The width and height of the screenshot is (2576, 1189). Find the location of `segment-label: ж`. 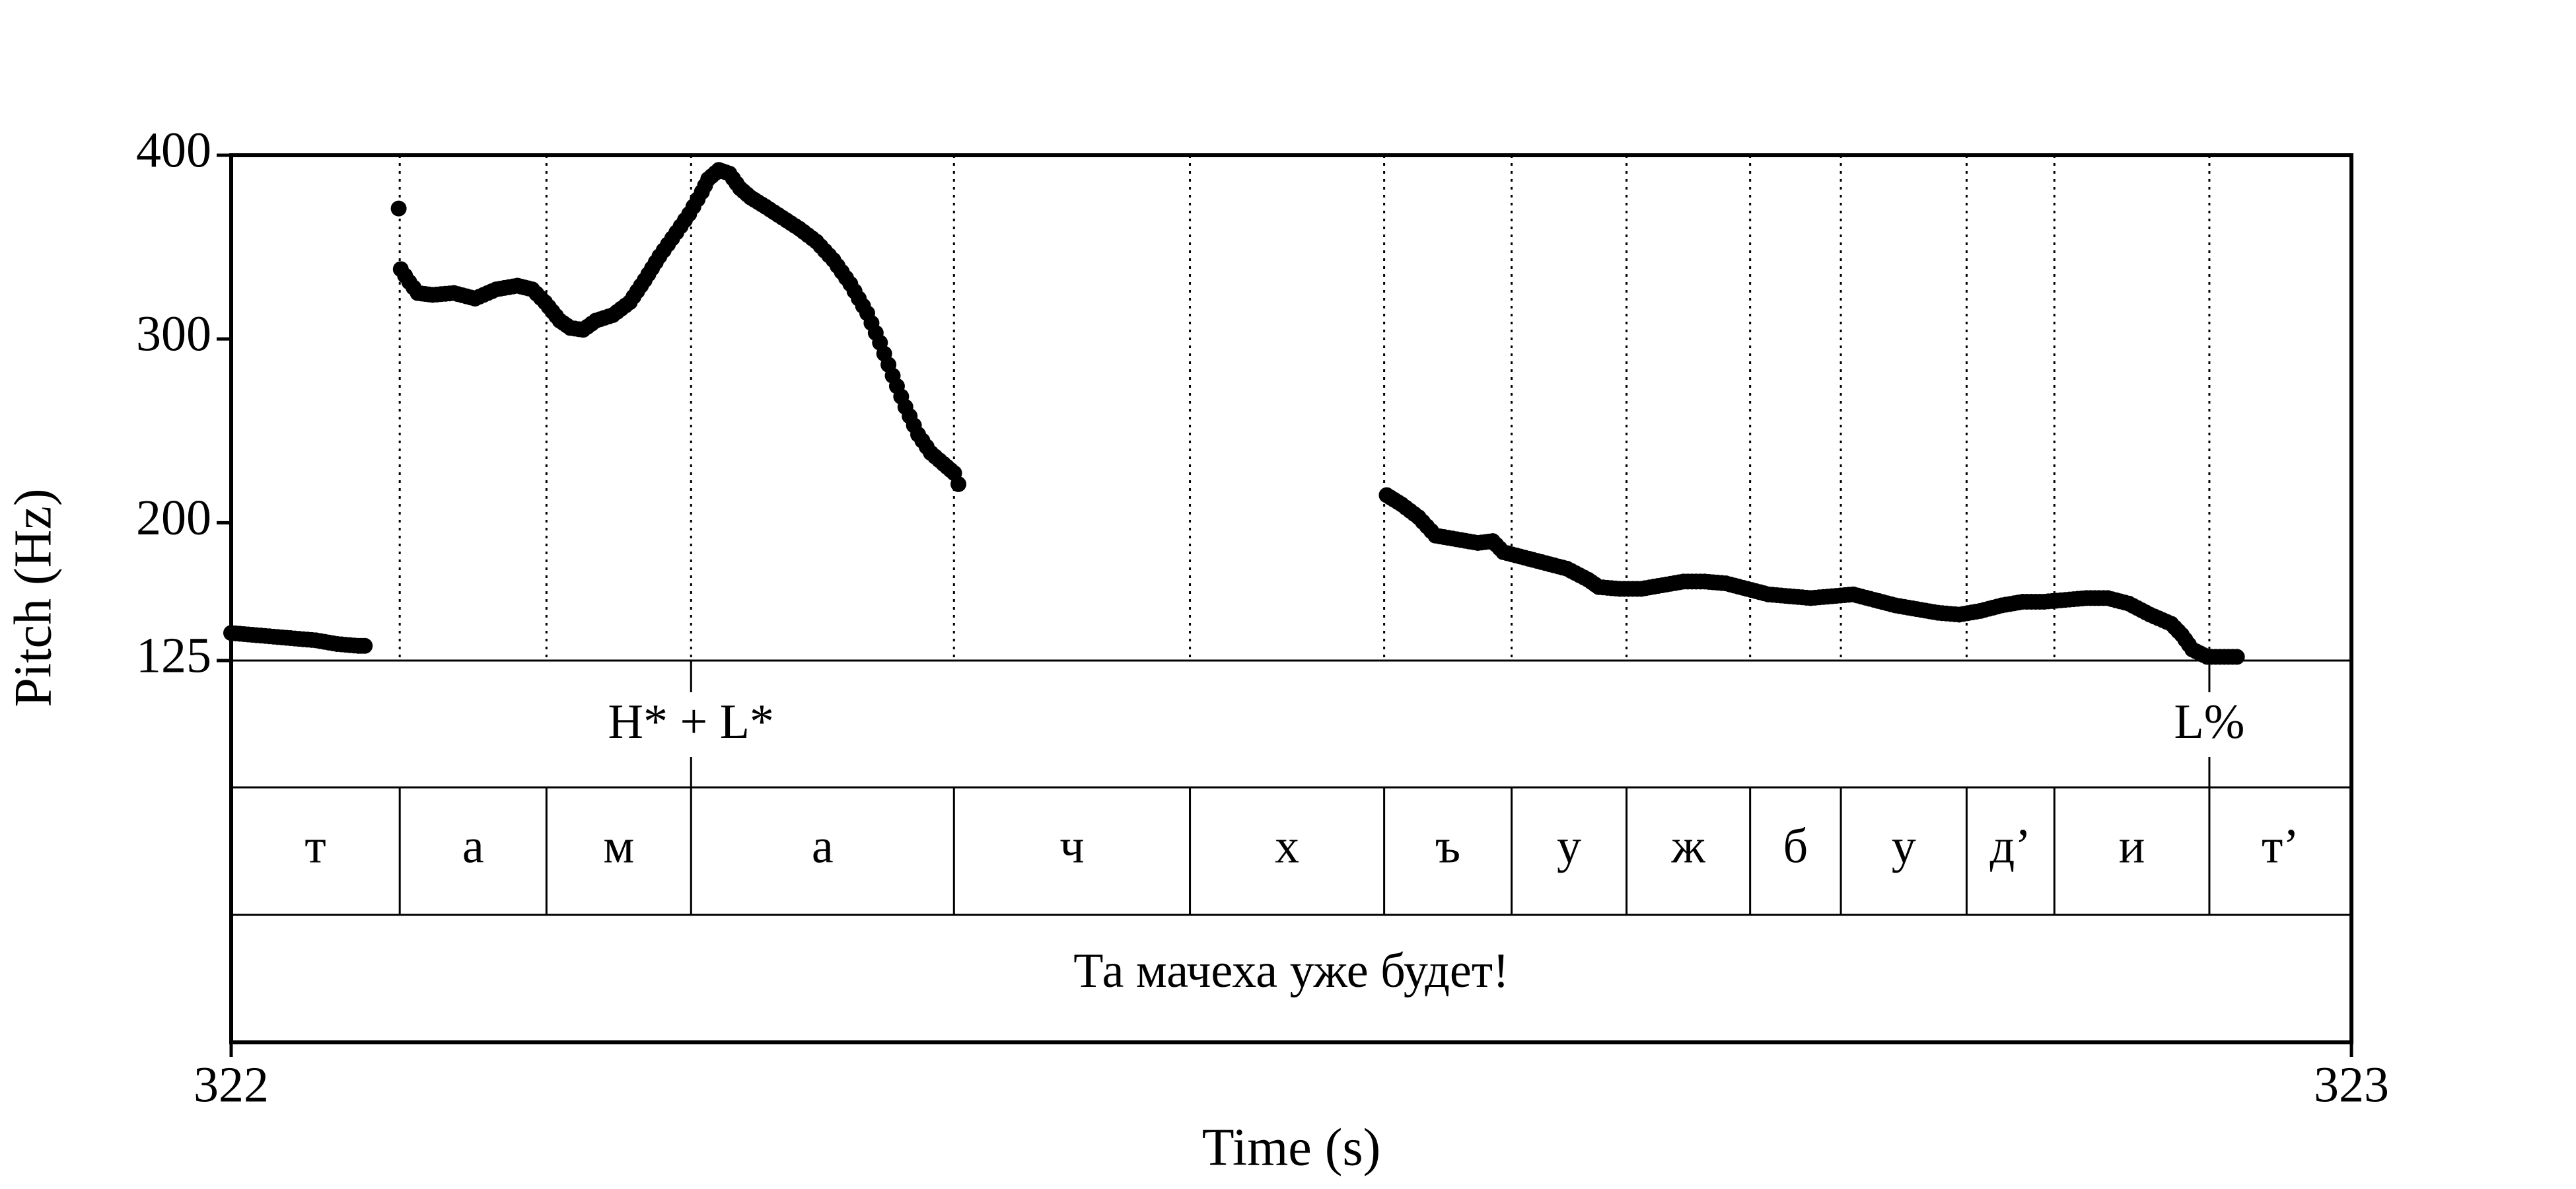

segment-label: ж is located at coordinates (1689, 846).